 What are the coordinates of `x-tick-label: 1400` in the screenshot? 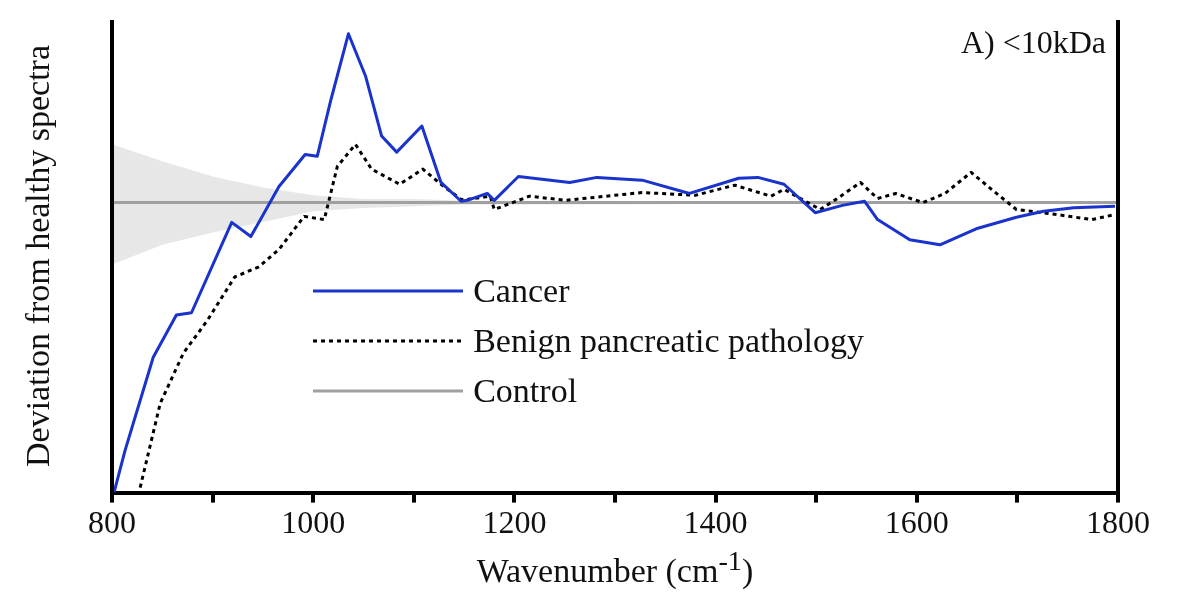 It's located at (715, 522).